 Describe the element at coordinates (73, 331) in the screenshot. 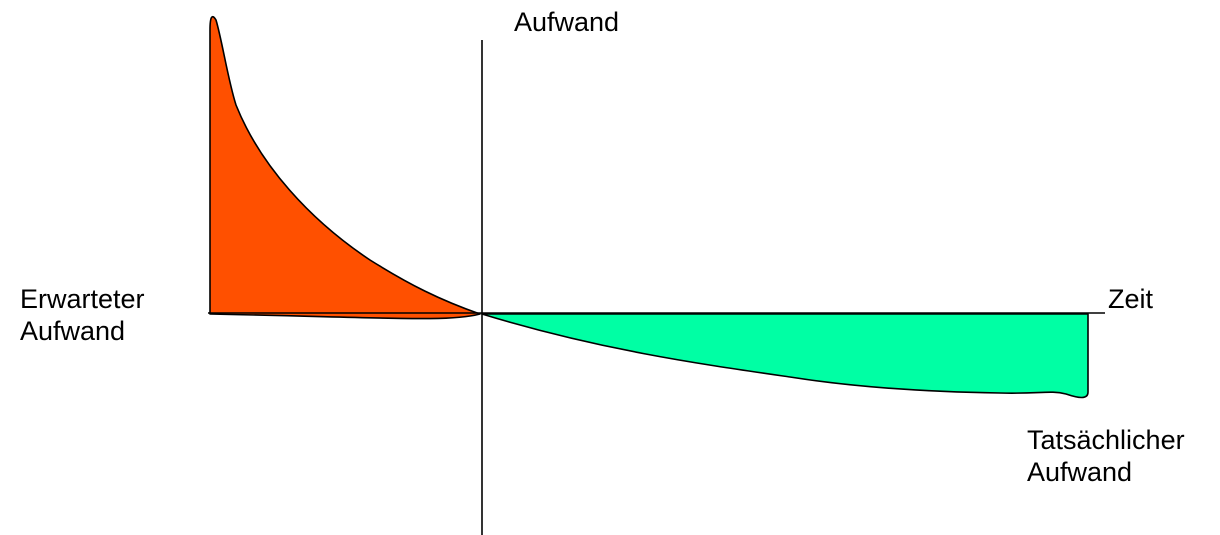

I see `expected-effort-label-line2: Aufwand` at that location.